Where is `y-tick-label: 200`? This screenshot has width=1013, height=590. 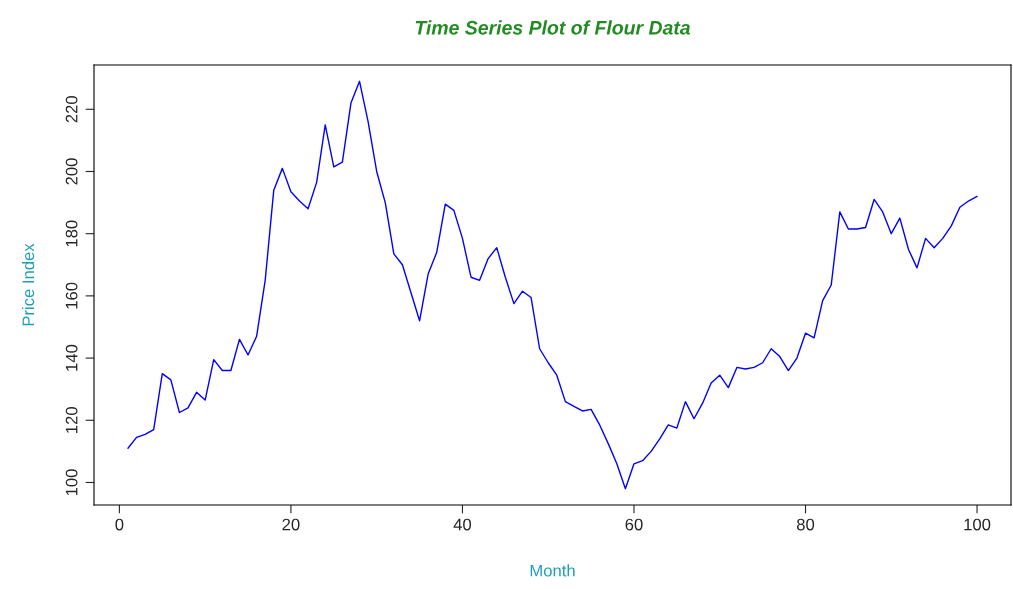 y-tick-label: 200 is located at coordinates (71, 171).